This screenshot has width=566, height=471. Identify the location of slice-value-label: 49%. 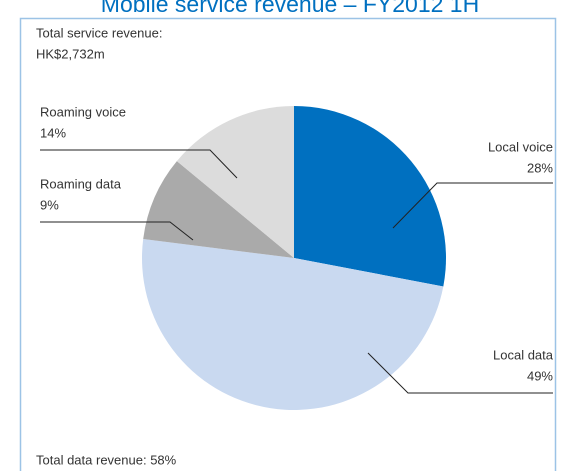
(540, 375).